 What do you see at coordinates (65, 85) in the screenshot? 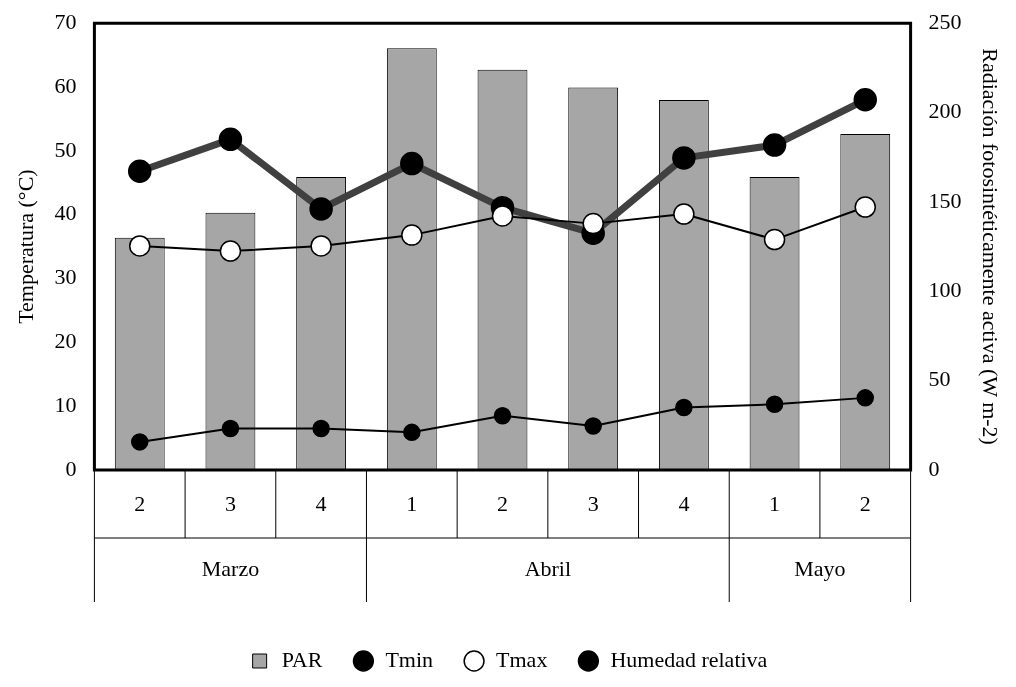
I see `y-tick-label: 60` at bounding box center [65, 85].